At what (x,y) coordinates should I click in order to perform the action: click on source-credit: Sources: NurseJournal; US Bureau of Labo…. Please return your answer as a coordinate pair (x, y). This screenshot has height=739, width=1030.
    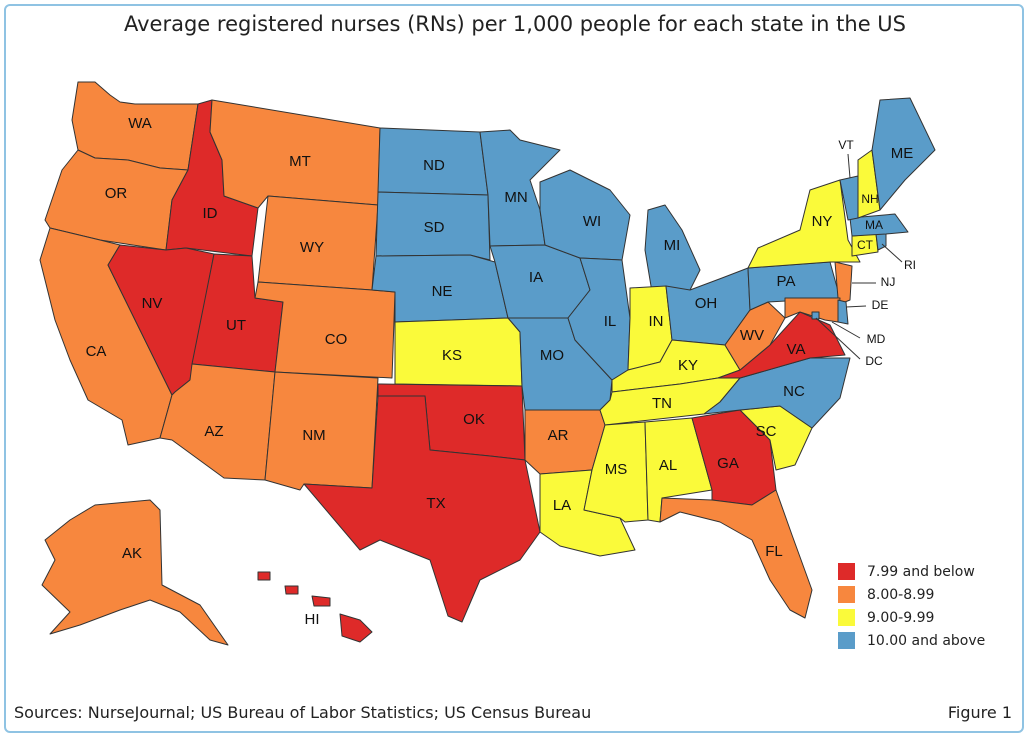
    Looking at the image, I should click on (303, 712).